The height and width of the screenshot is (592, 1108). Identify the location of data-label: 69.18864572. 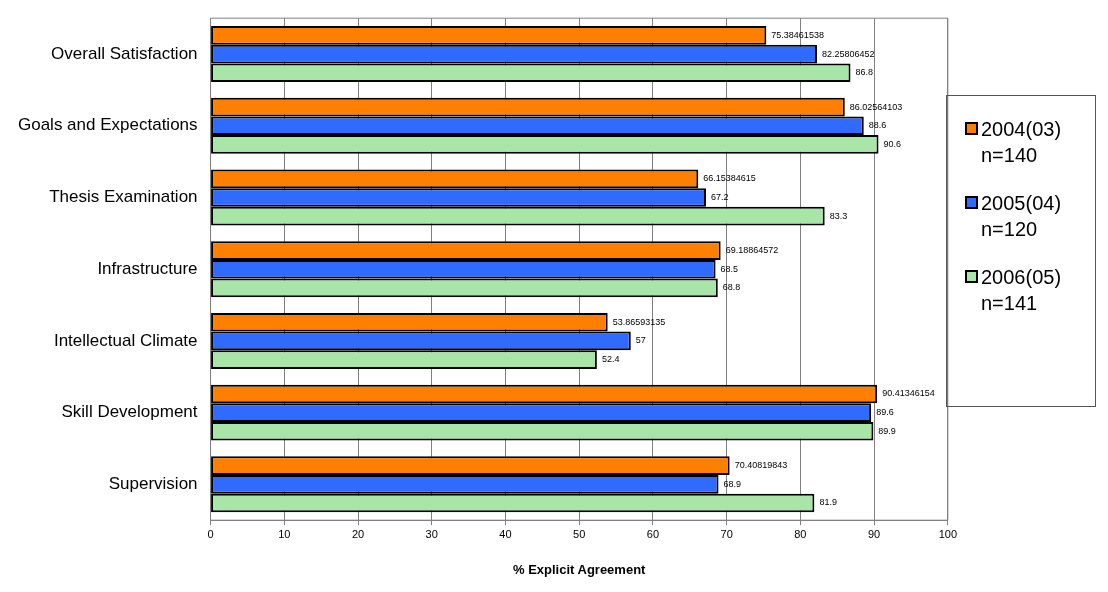
(752, 250).